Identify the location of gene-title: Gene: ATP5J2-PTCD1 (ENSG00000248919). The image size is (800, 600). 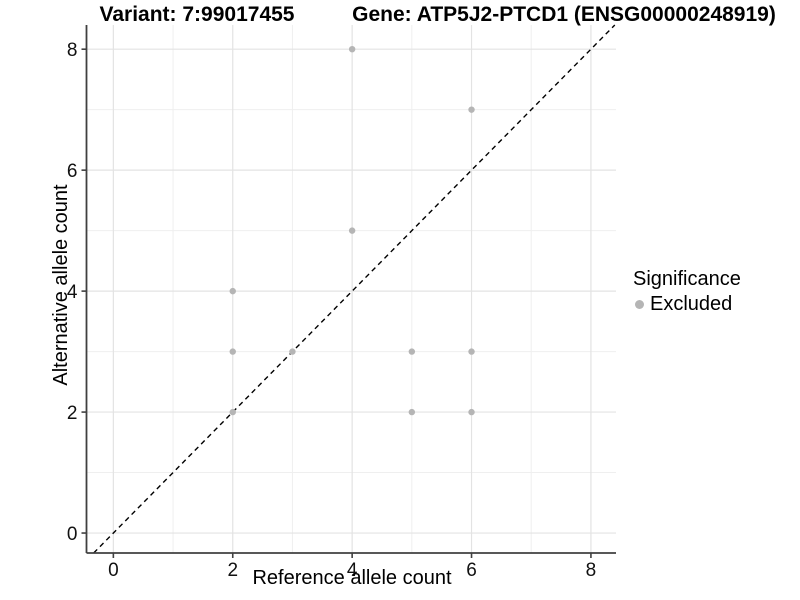
(564, 14).